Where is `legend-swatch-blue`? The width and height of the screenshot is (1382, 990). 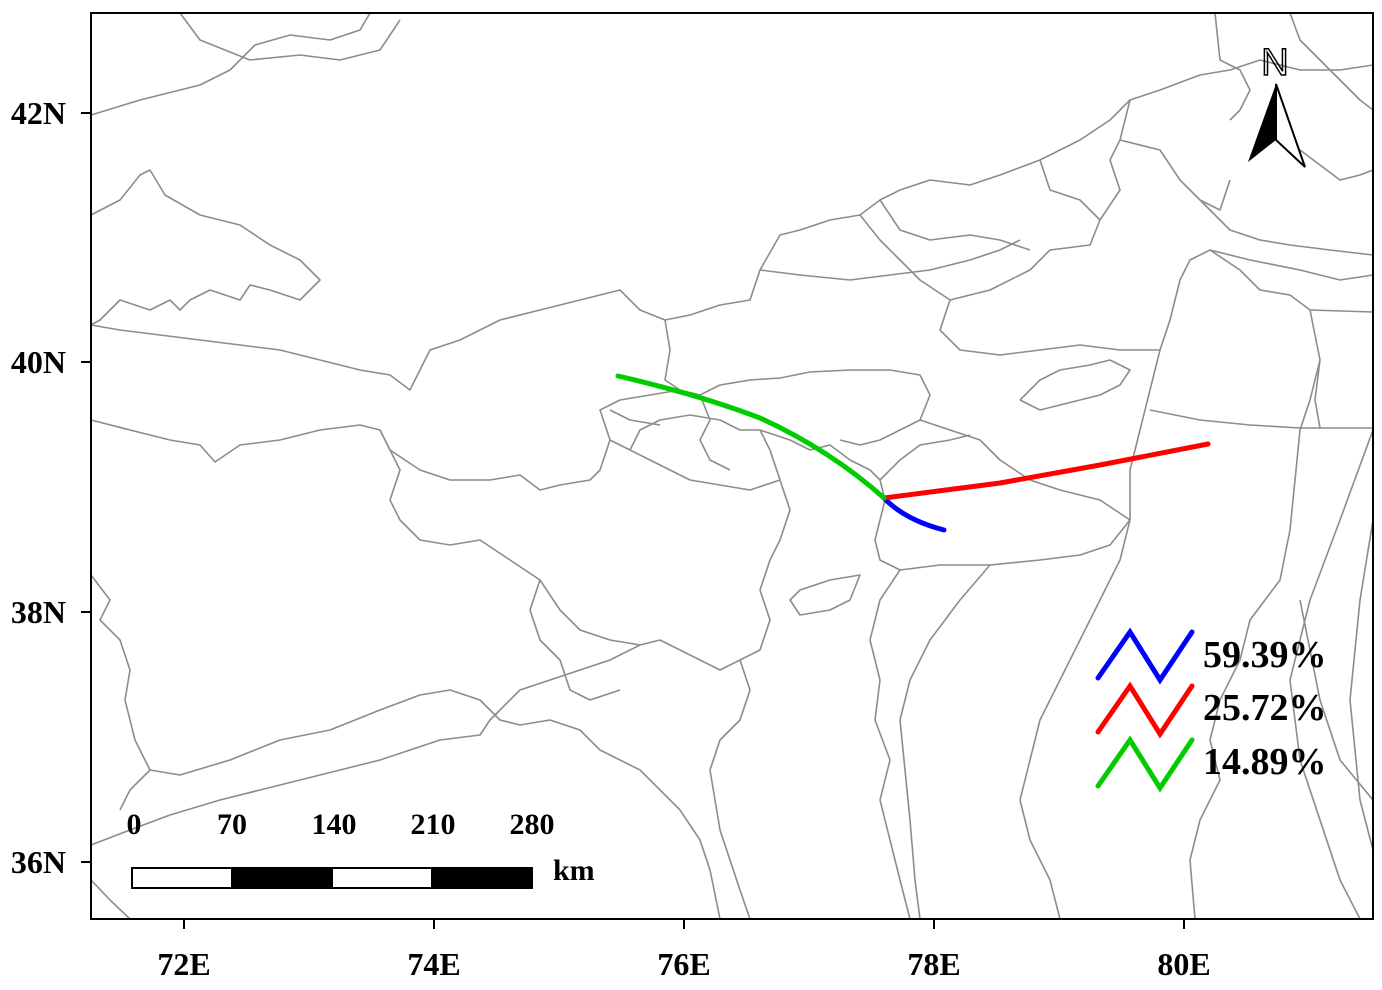
legend-swatch-blue is located at coordinates (1145, 656).